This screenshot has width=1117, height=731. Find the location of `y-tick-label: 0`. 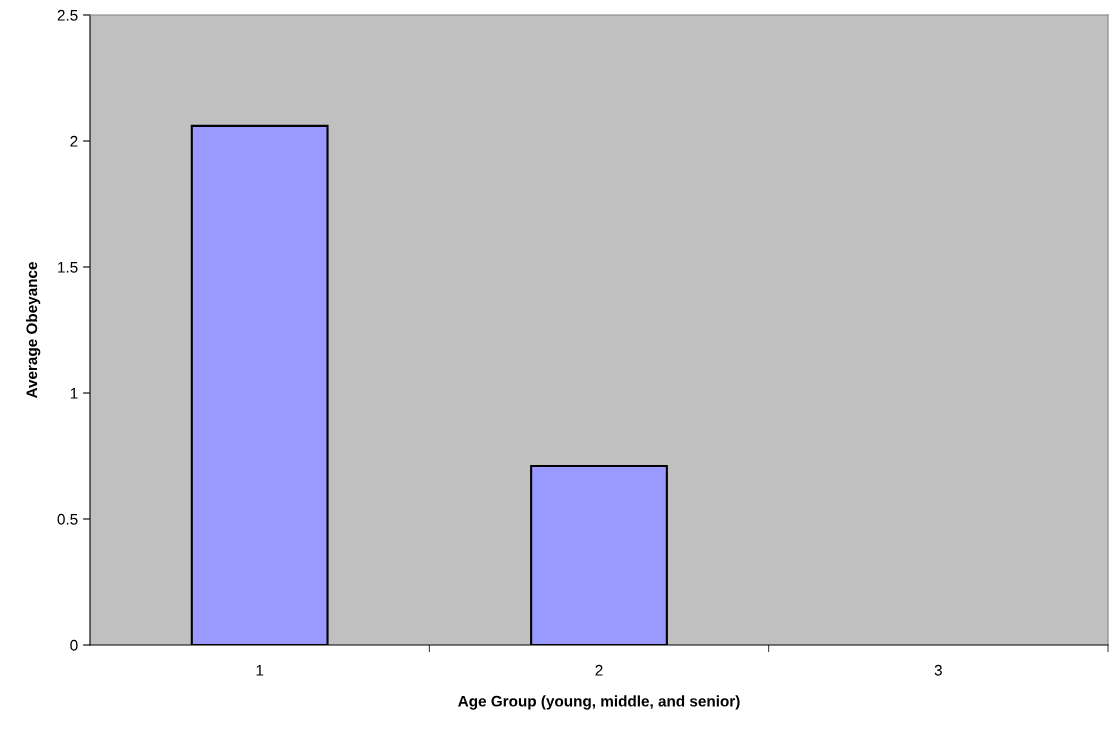

y-tick-label: 0 is located at coordinates (74, 645).